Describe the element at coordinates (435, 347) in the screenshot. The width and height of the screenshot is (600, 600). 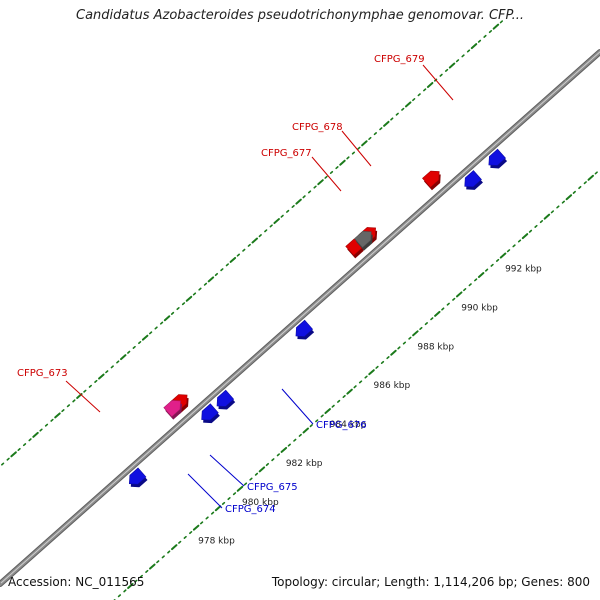
I see `scale-label: 988 kbp` at that location.